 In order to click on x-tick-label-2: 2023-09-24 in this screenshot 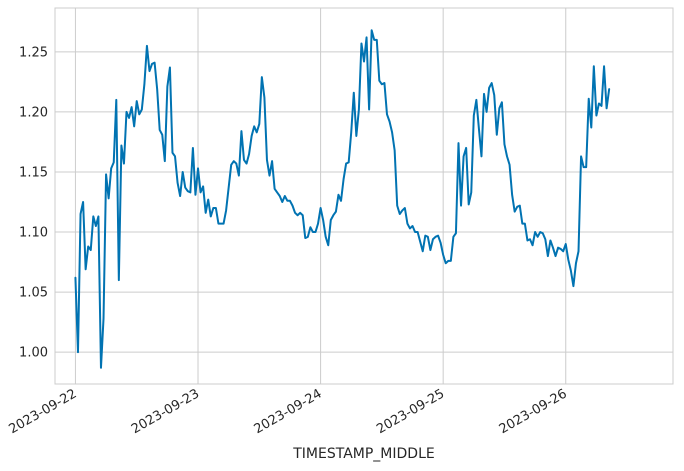, I will do `click(288, 411)`.